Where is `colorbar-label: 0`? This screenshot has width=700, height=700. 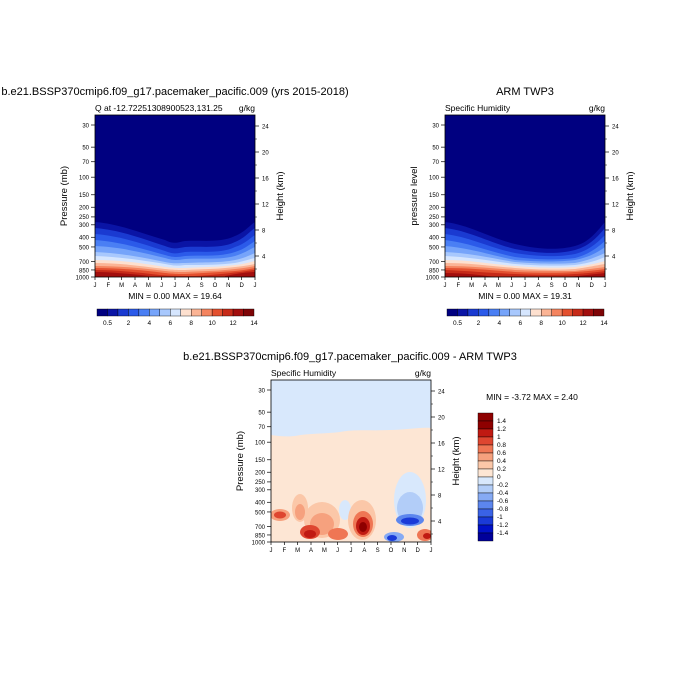
colorbar-label: 0 is located at coordinates (499, 477).